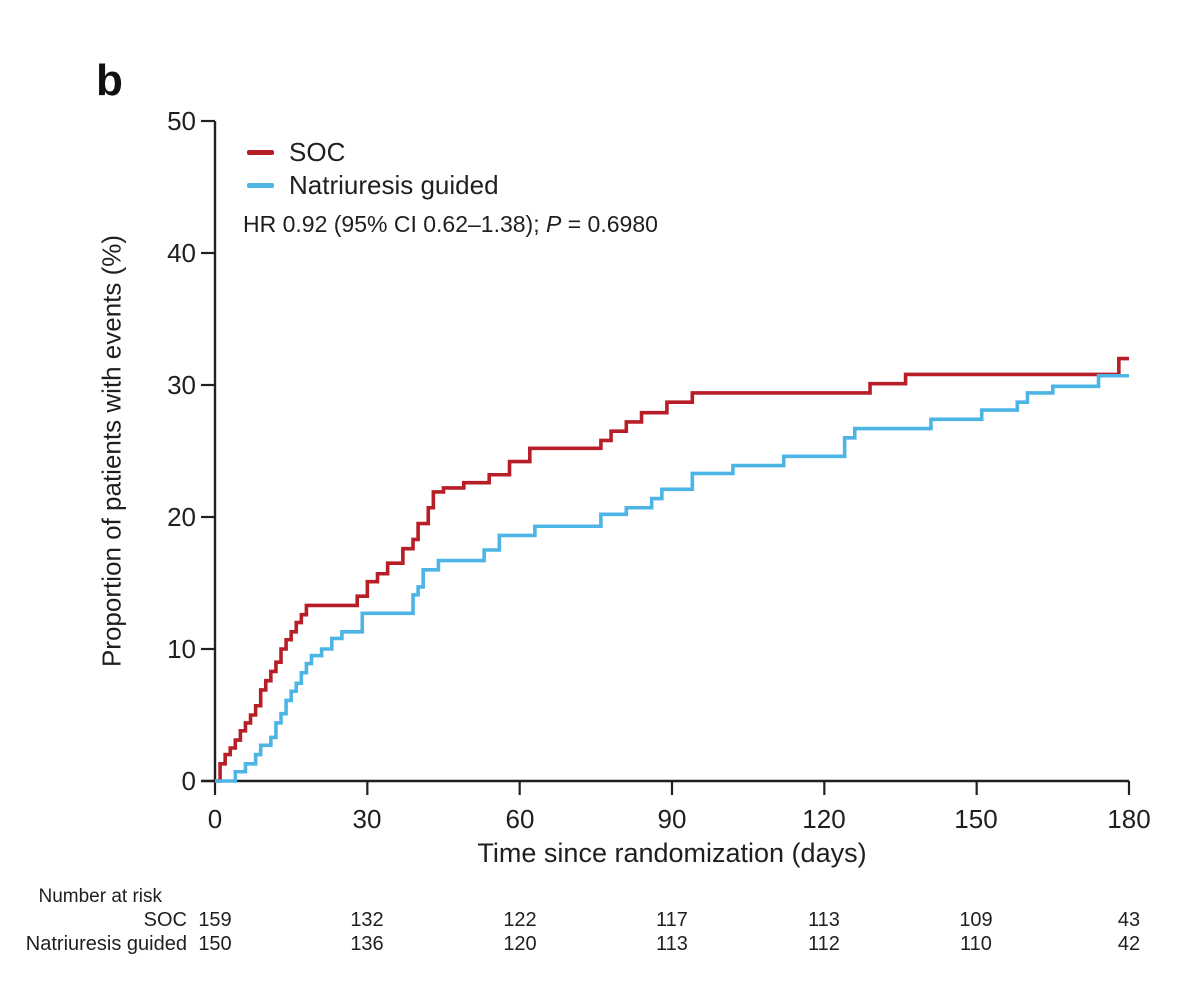 The image size is (1188, 982). Describe the element at coordinates (100, 896) in the screenshot. I see `risk-table-title: Number at risk` at that location.